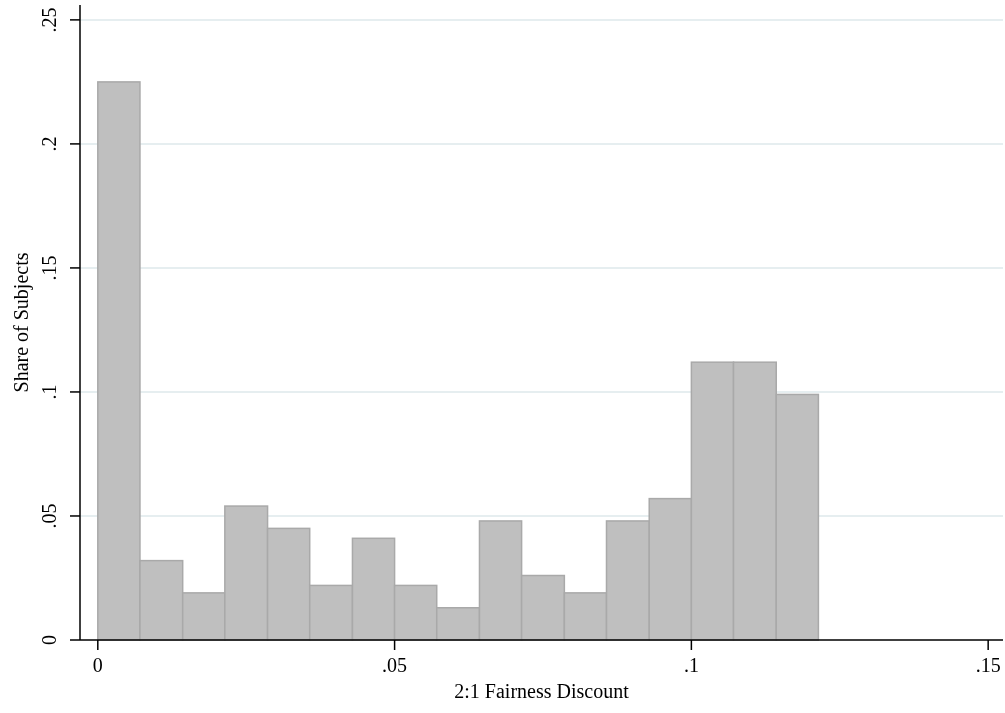 The image size is (1005, 713). I want to click on y-tick-label: .1, so click(49, 392).